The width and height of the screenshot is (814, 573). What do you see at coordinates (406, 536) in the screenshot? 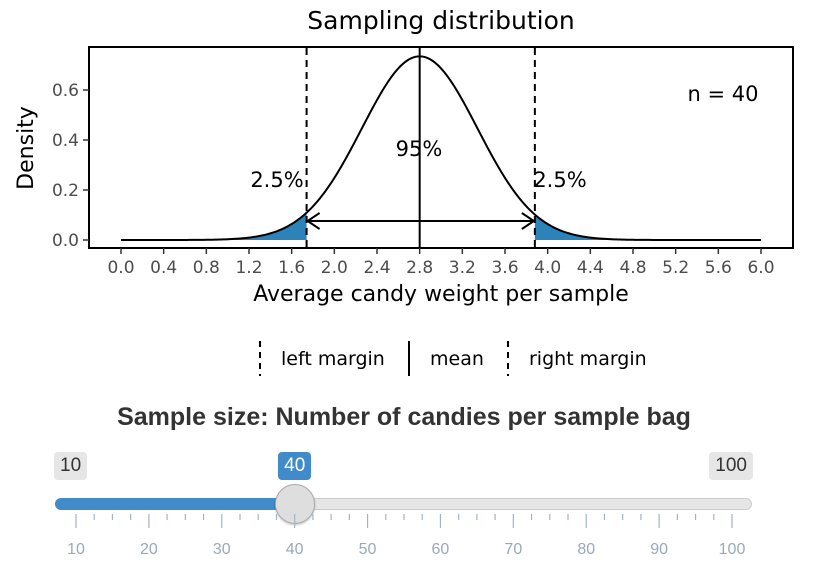
I see `slider-grid: 10 20 30 40 50 60 70 80 90 100` at bounding box center [406, 536].